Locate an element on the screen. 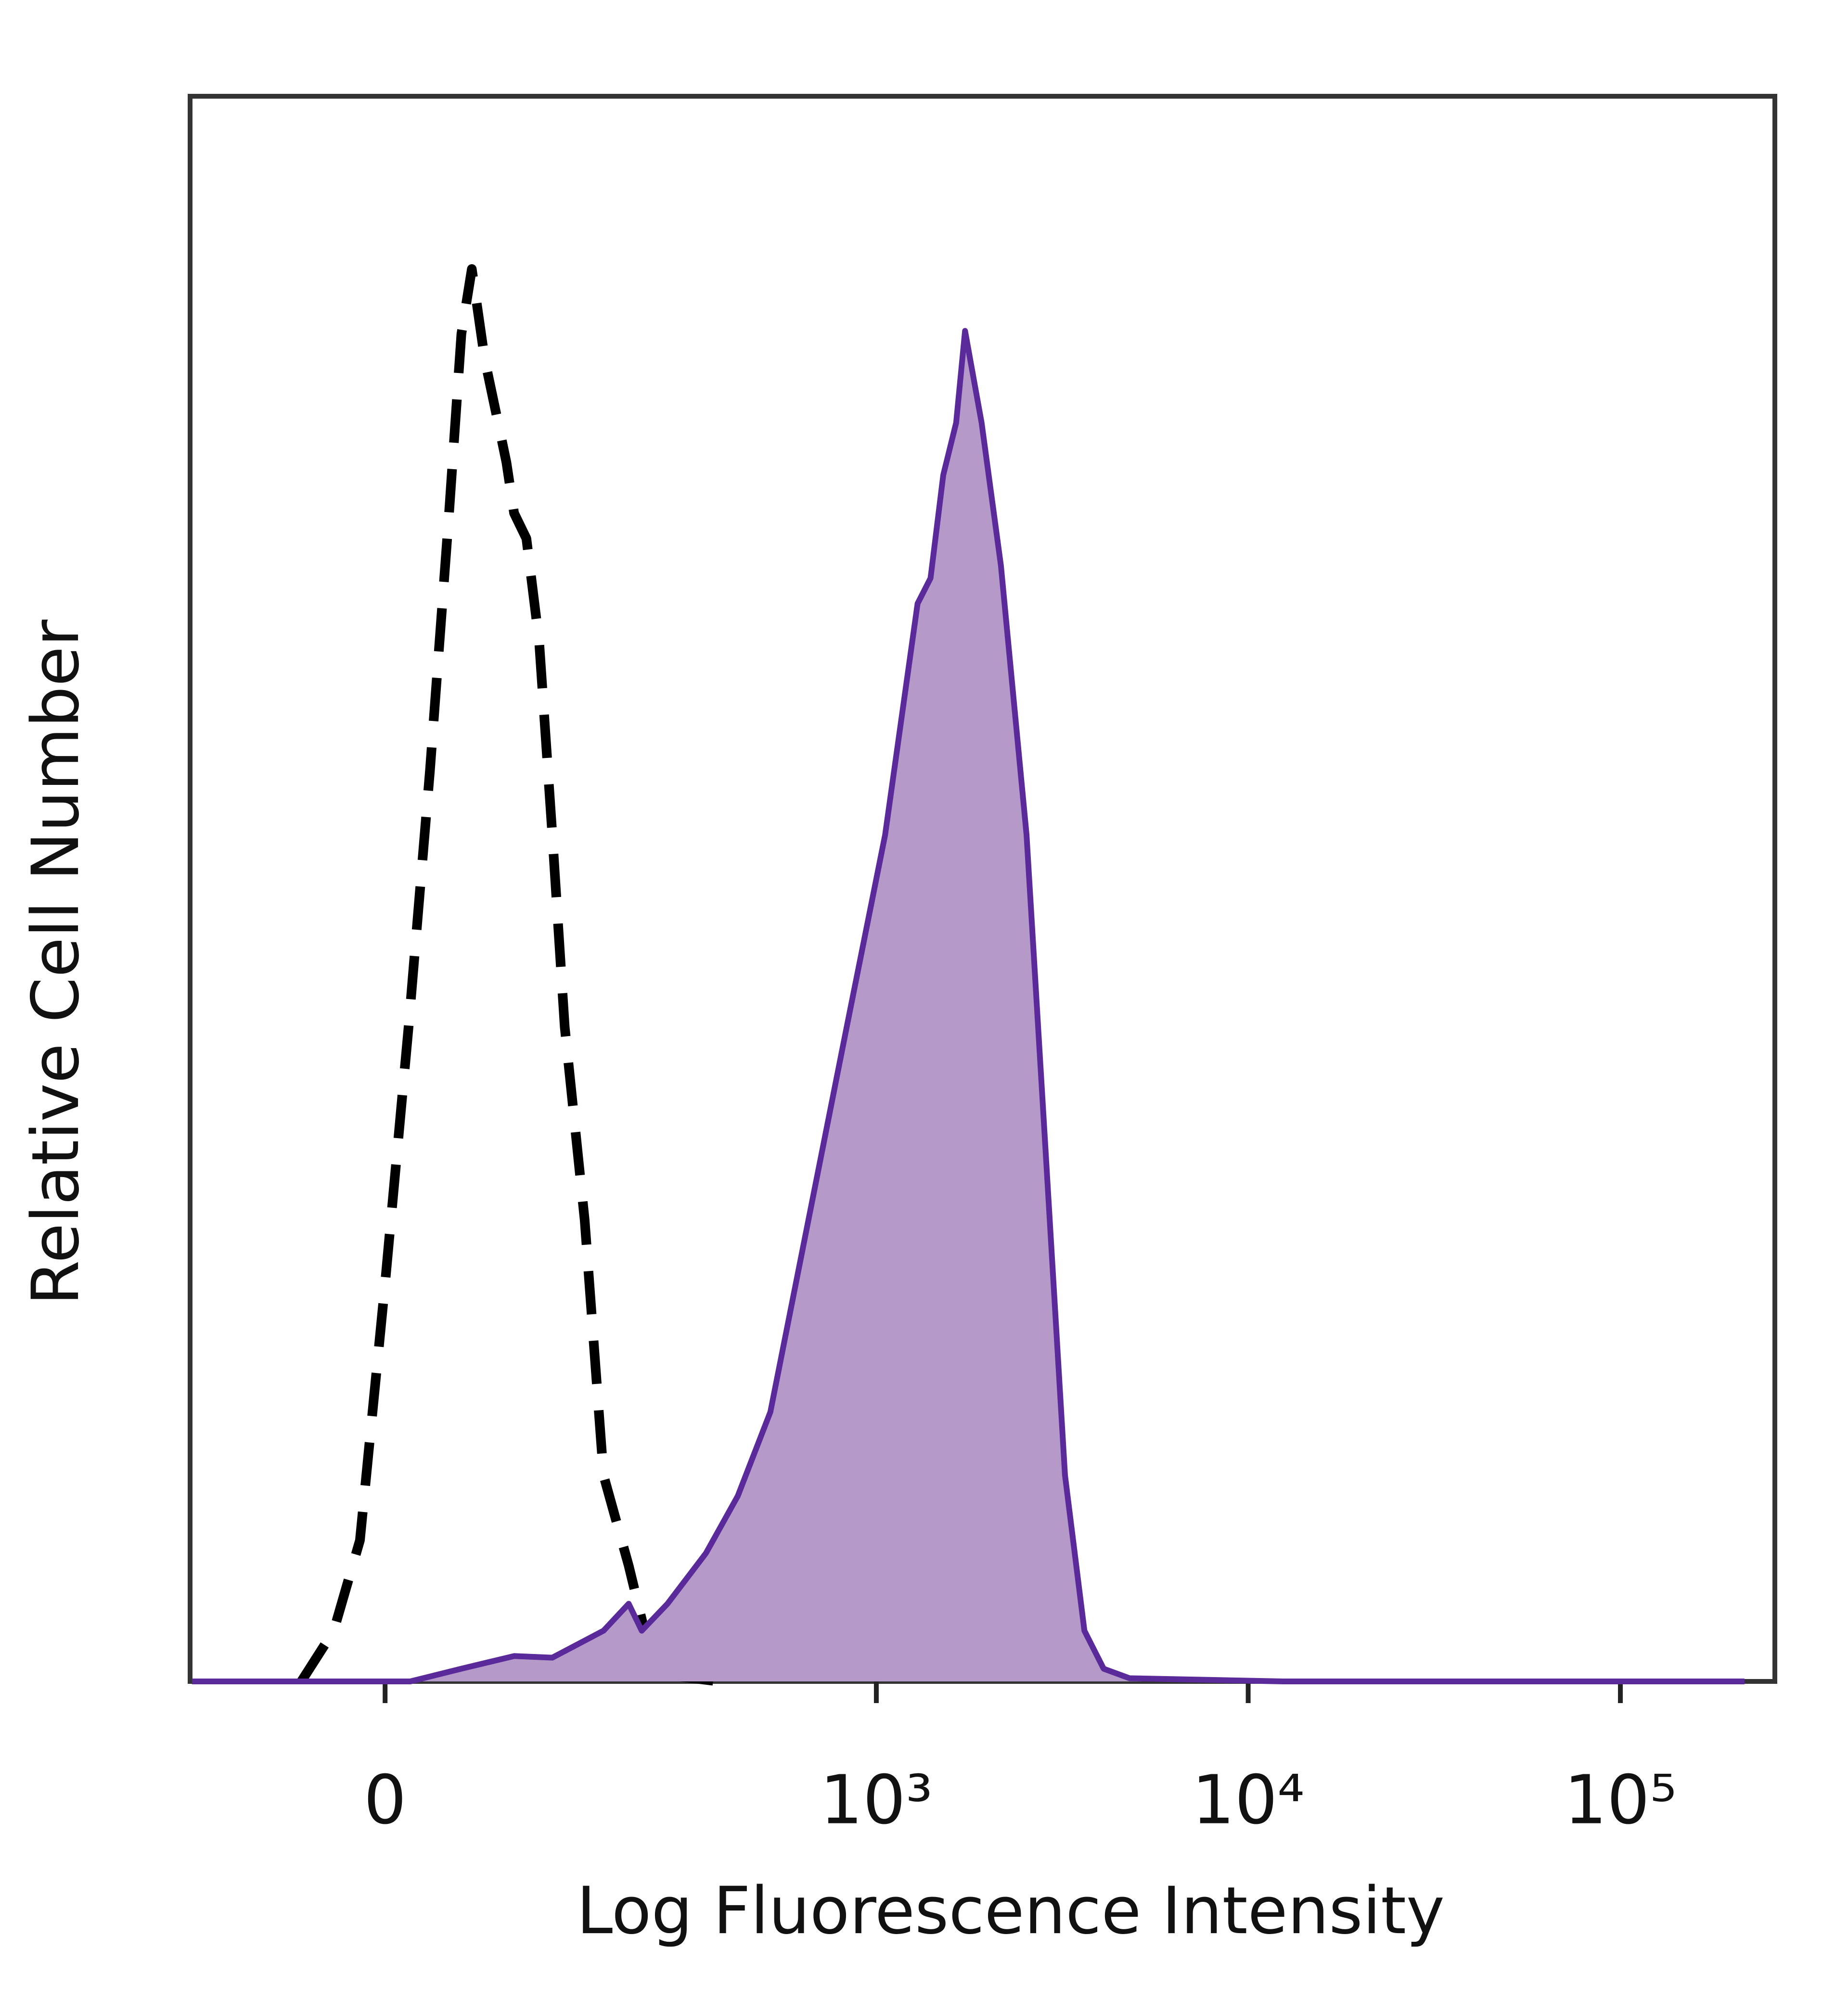 This screenshot has height=2000, width=1848. x-tick-label: 10⁴ is located at coordinates (1248, 1800).